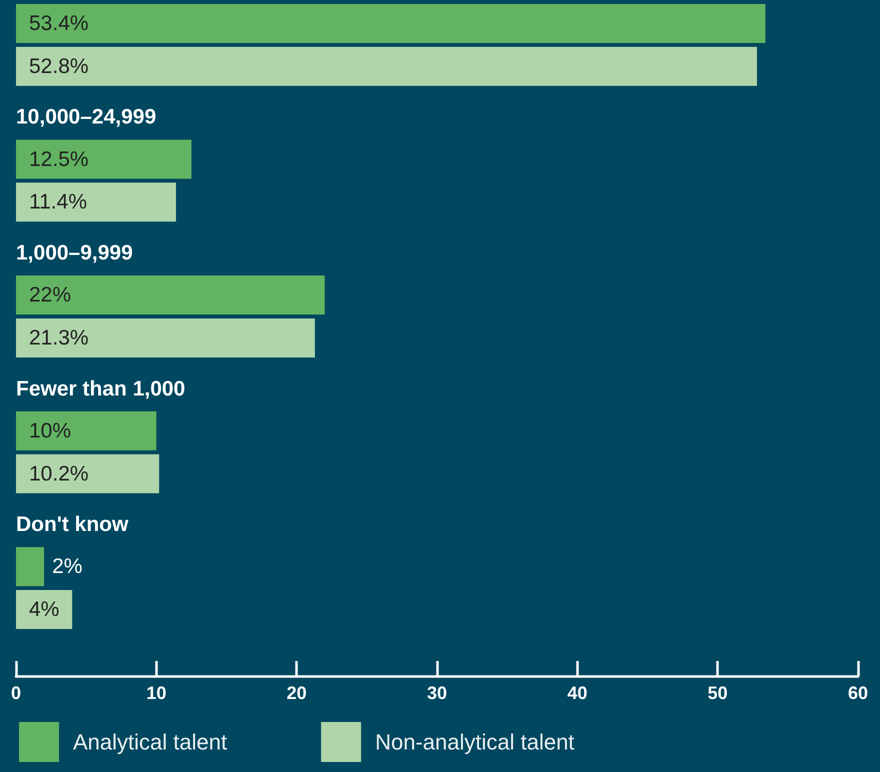 This screenshot has width=880, height=772. Describe the element at coordinates (296, 693) in the screenshot. I see `x-tick-label: 20` at that location.